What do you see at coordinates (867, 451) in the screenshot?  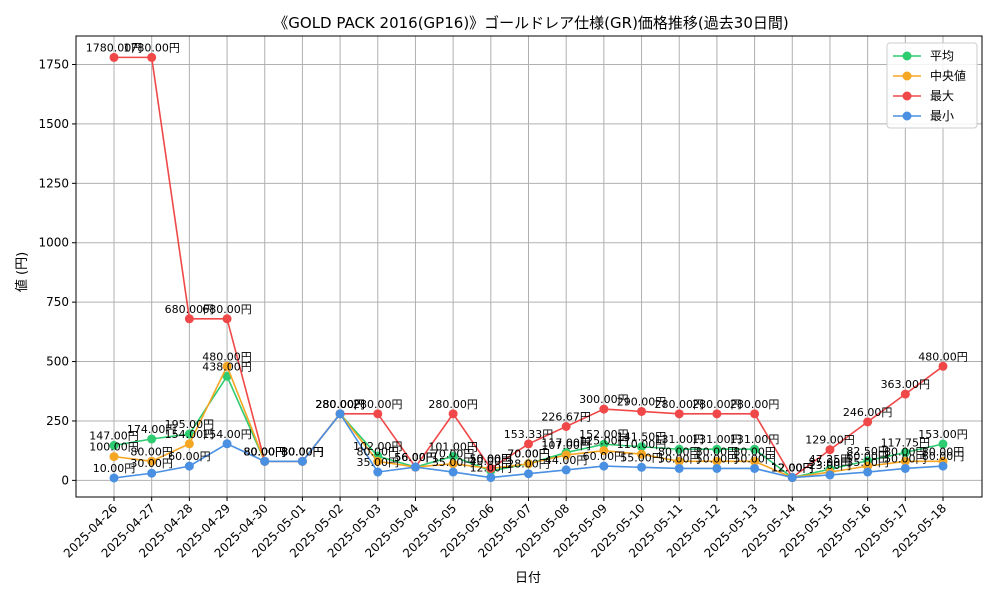 I see `data-label: 82.50円` at bounding box center [867, 451].